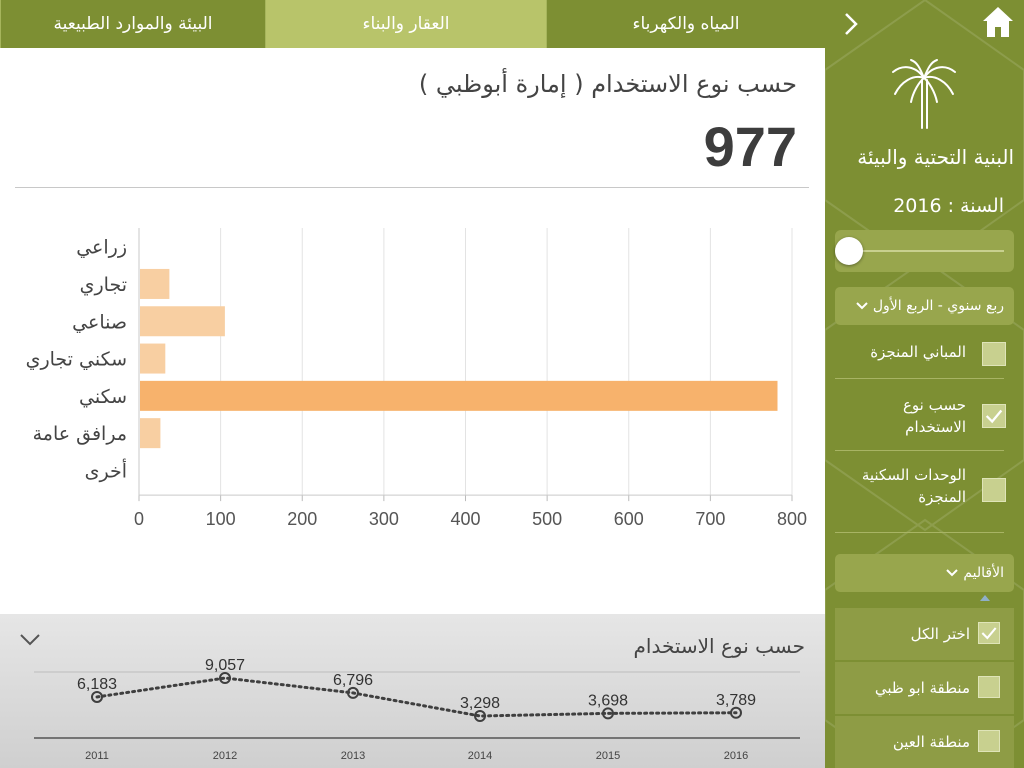 This screenshot has height=768, width=1024. What do you see at coordinates (547, 519) in the screenshot?
I see `x-tick-label: 500` at bounding box center [547, 519].